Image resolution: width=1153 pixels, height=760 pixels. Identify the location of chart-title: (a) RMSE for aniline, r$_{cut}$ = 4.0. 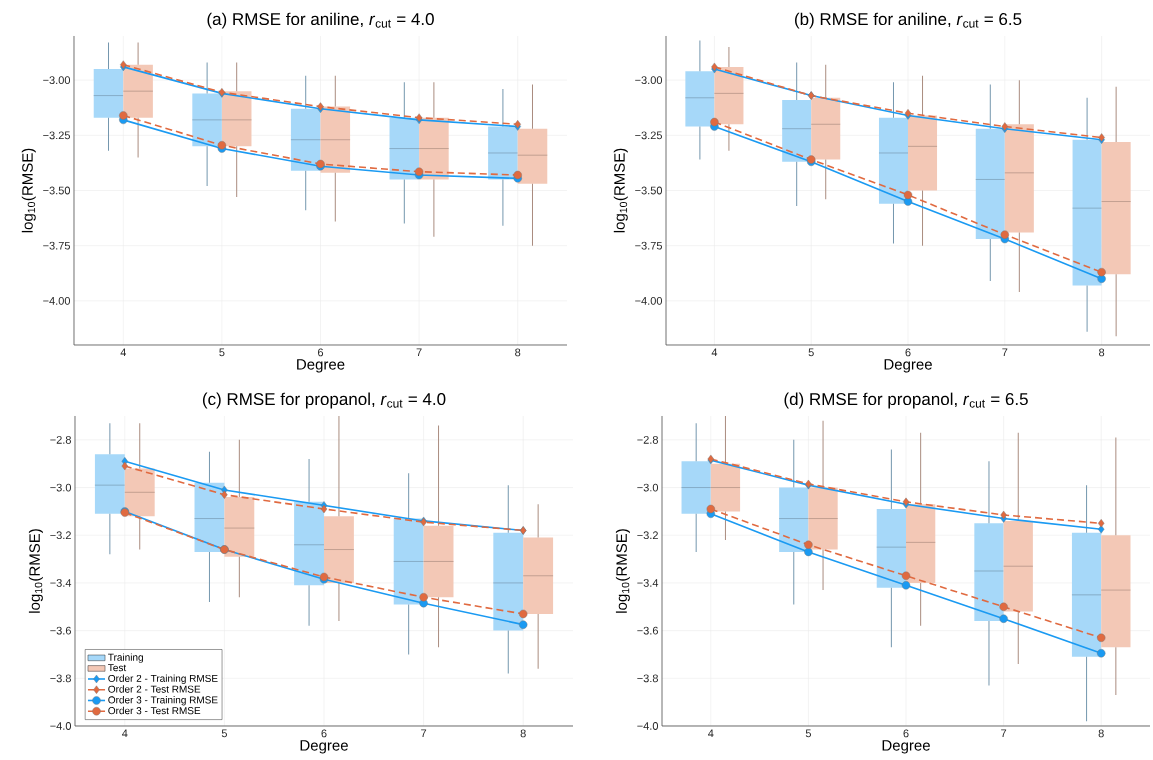
(320, 20).